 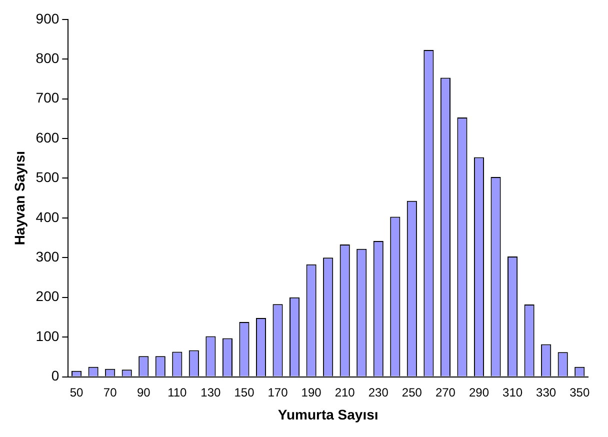 What do you see at coordinates (48, 58) in the screenshot?
I see `y-tick-label: 800` at bounding box center [48, 58].